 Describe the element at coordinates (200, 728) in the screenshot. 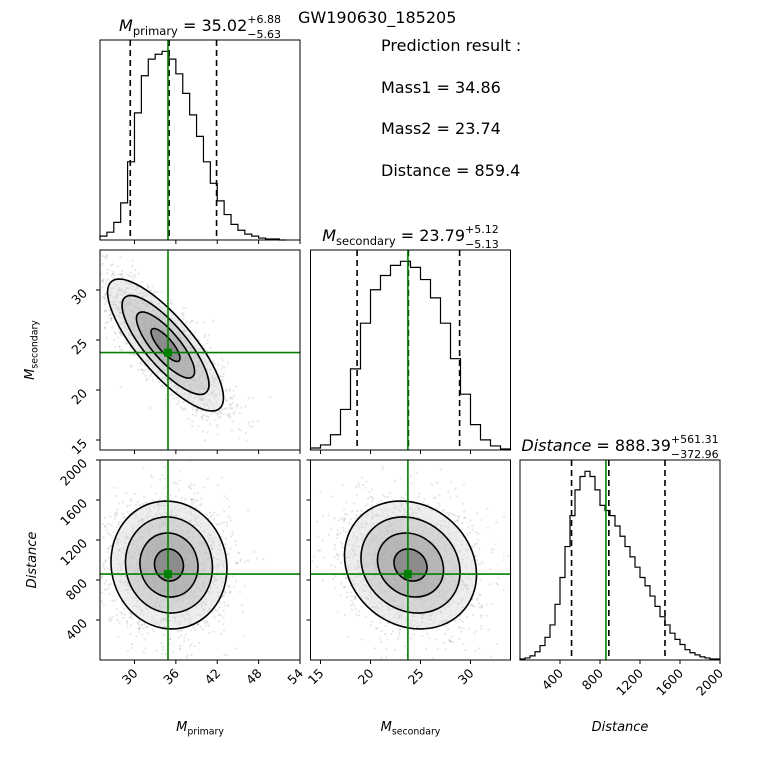

I see `xaxis-label-m1: Mprimary` at that location.